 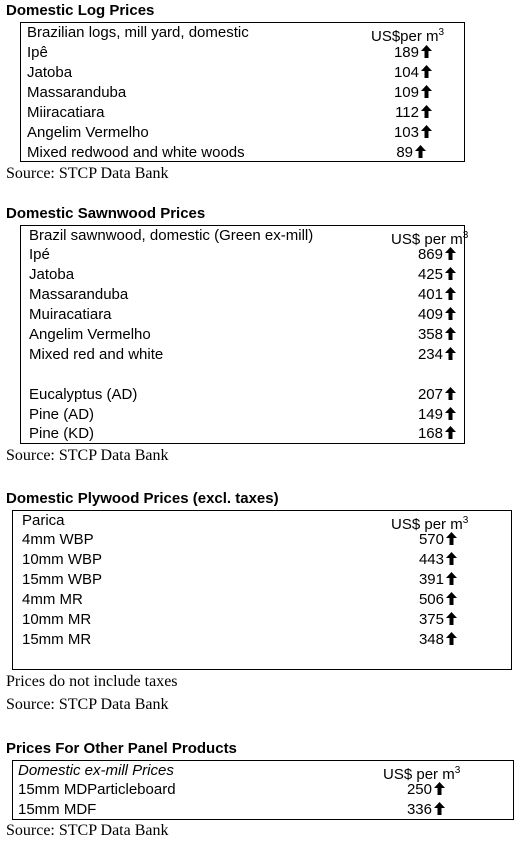 What do you see at coordinates (242, 295) in the screenshot?
I see `table-row: Massaranduba 401` at bounding box center [242, 295].